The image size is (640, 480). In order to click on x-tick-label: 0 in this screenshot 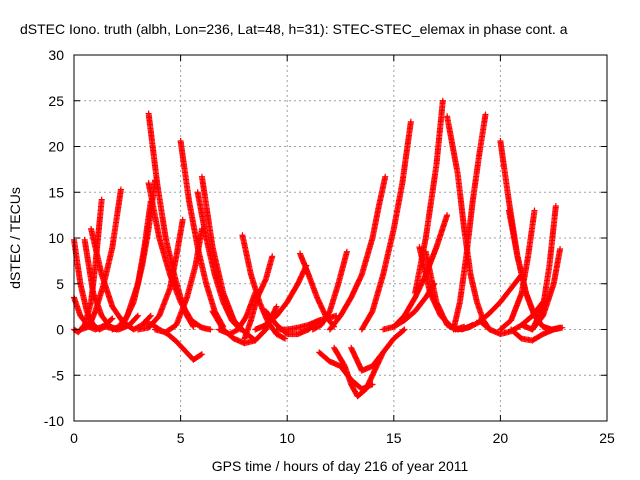, I will do `click(74, 438)`.